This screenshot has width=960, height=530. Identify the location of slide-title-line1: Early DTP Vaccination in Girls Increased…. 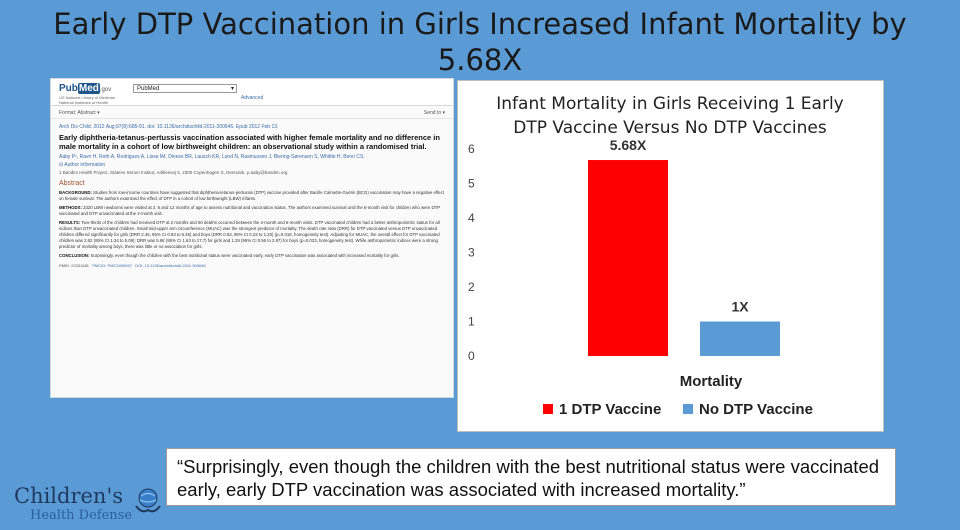
(480, 24).